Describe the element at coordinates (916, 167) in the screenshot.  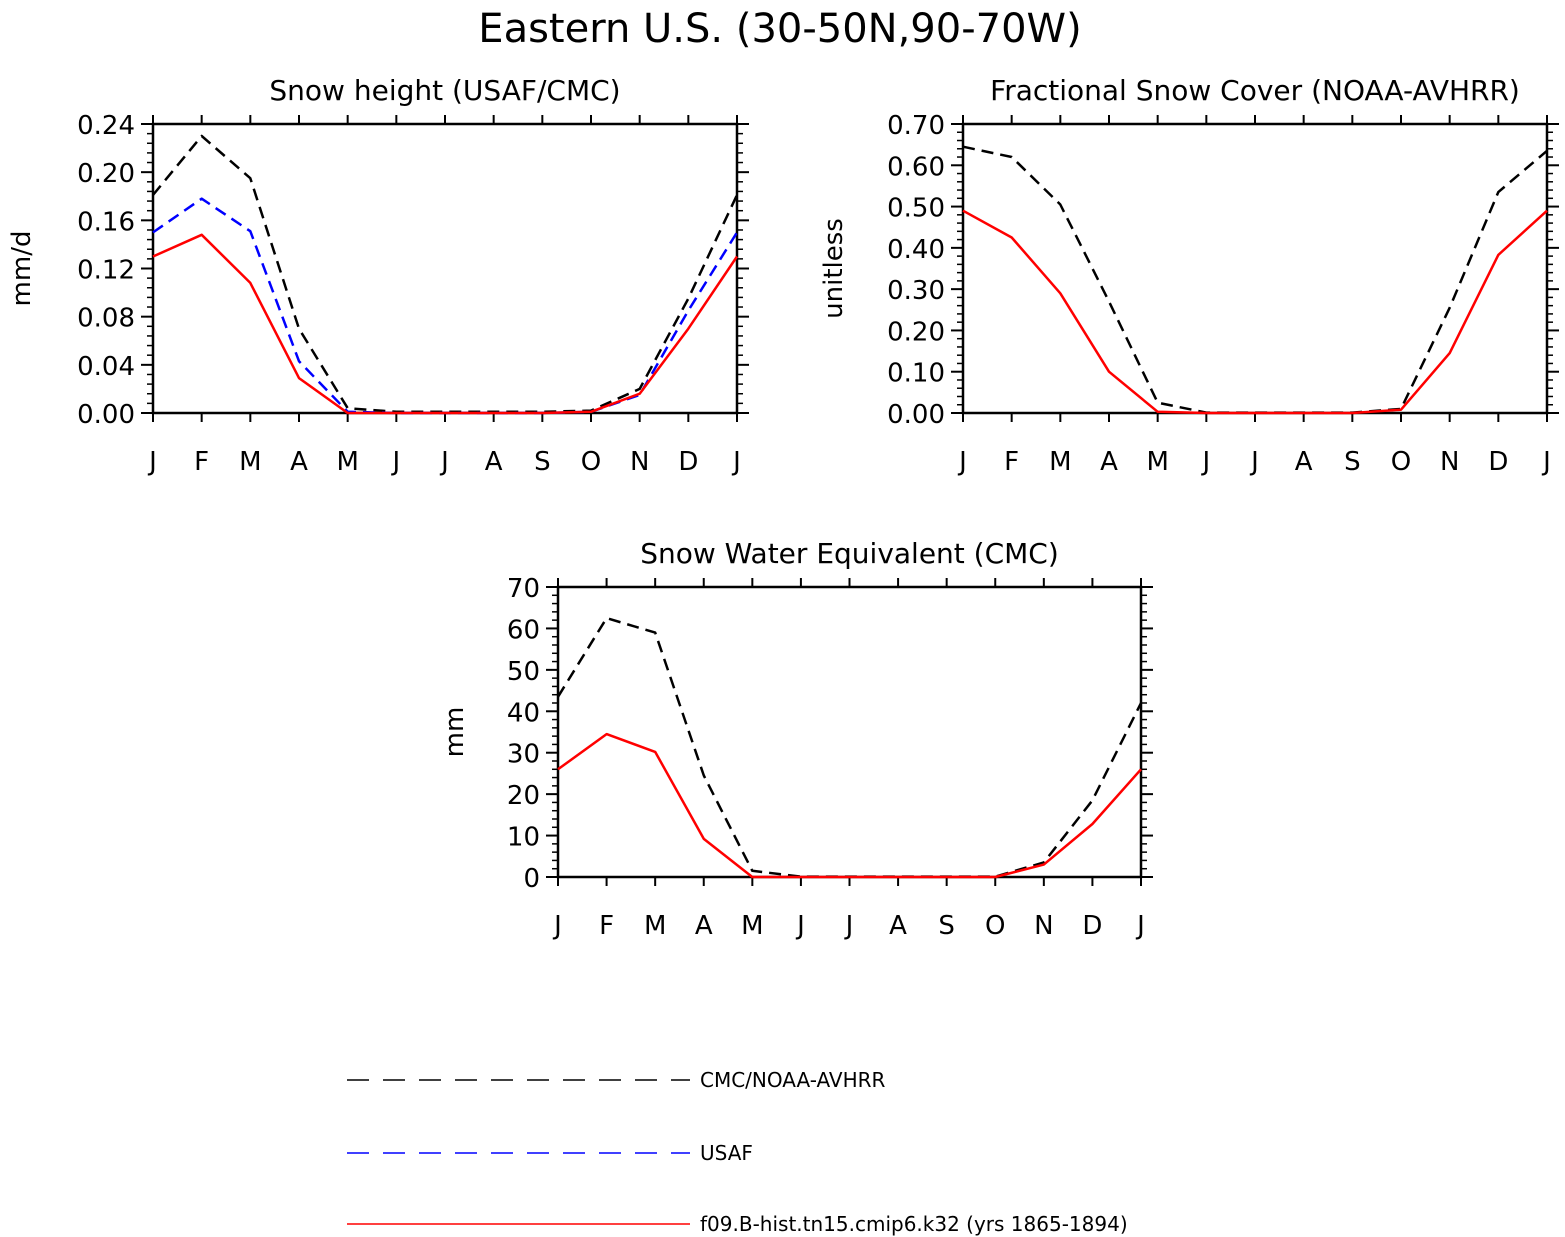
I see `y-tick-label: 0.60` at that location.